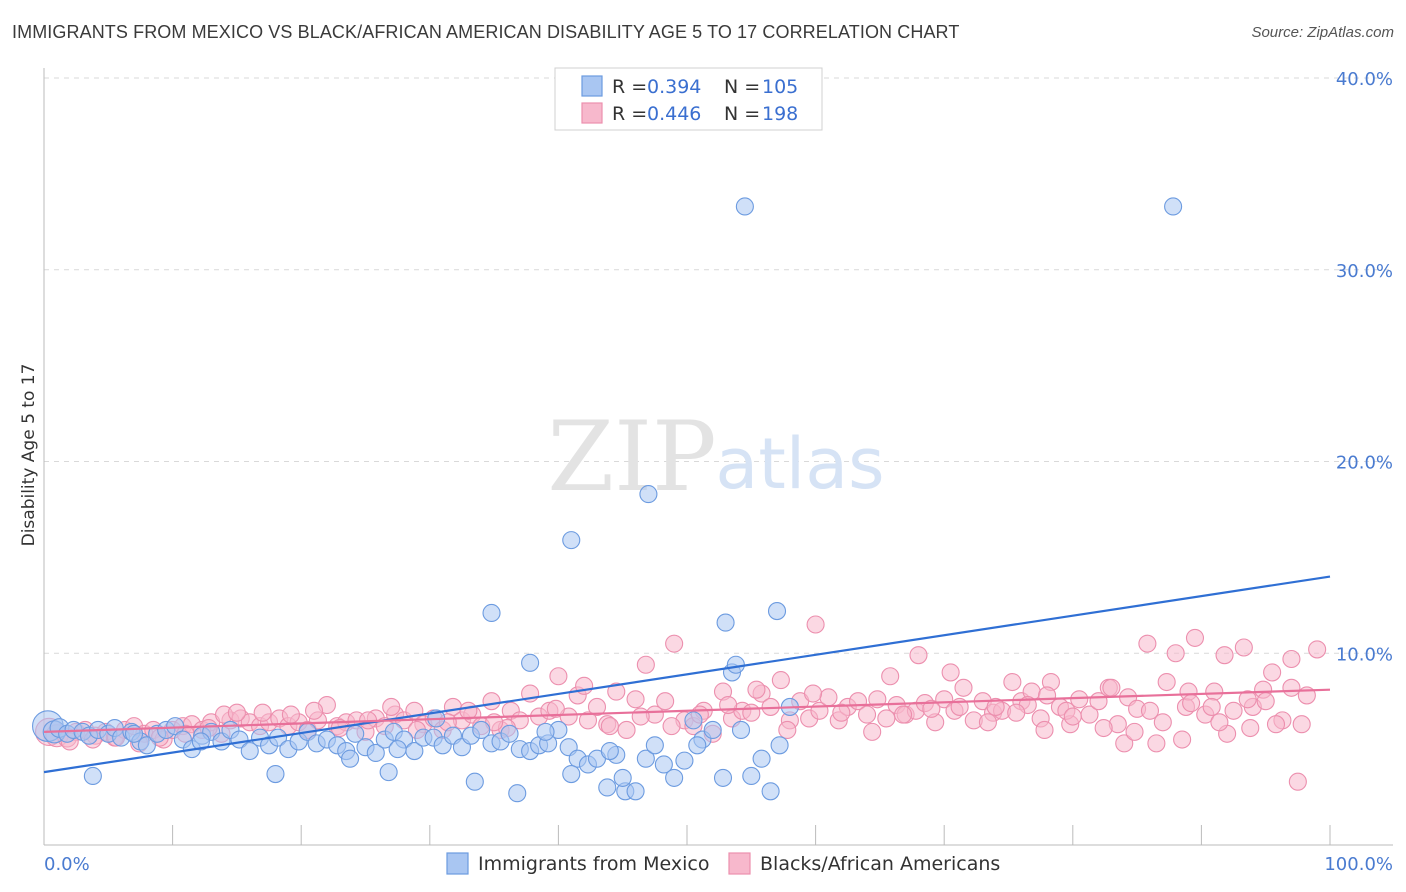 The image size is (1406, 892). Describe the element at coordinates (592, 113) in the screenshot. I see `legend-swatch-pink` at that location.